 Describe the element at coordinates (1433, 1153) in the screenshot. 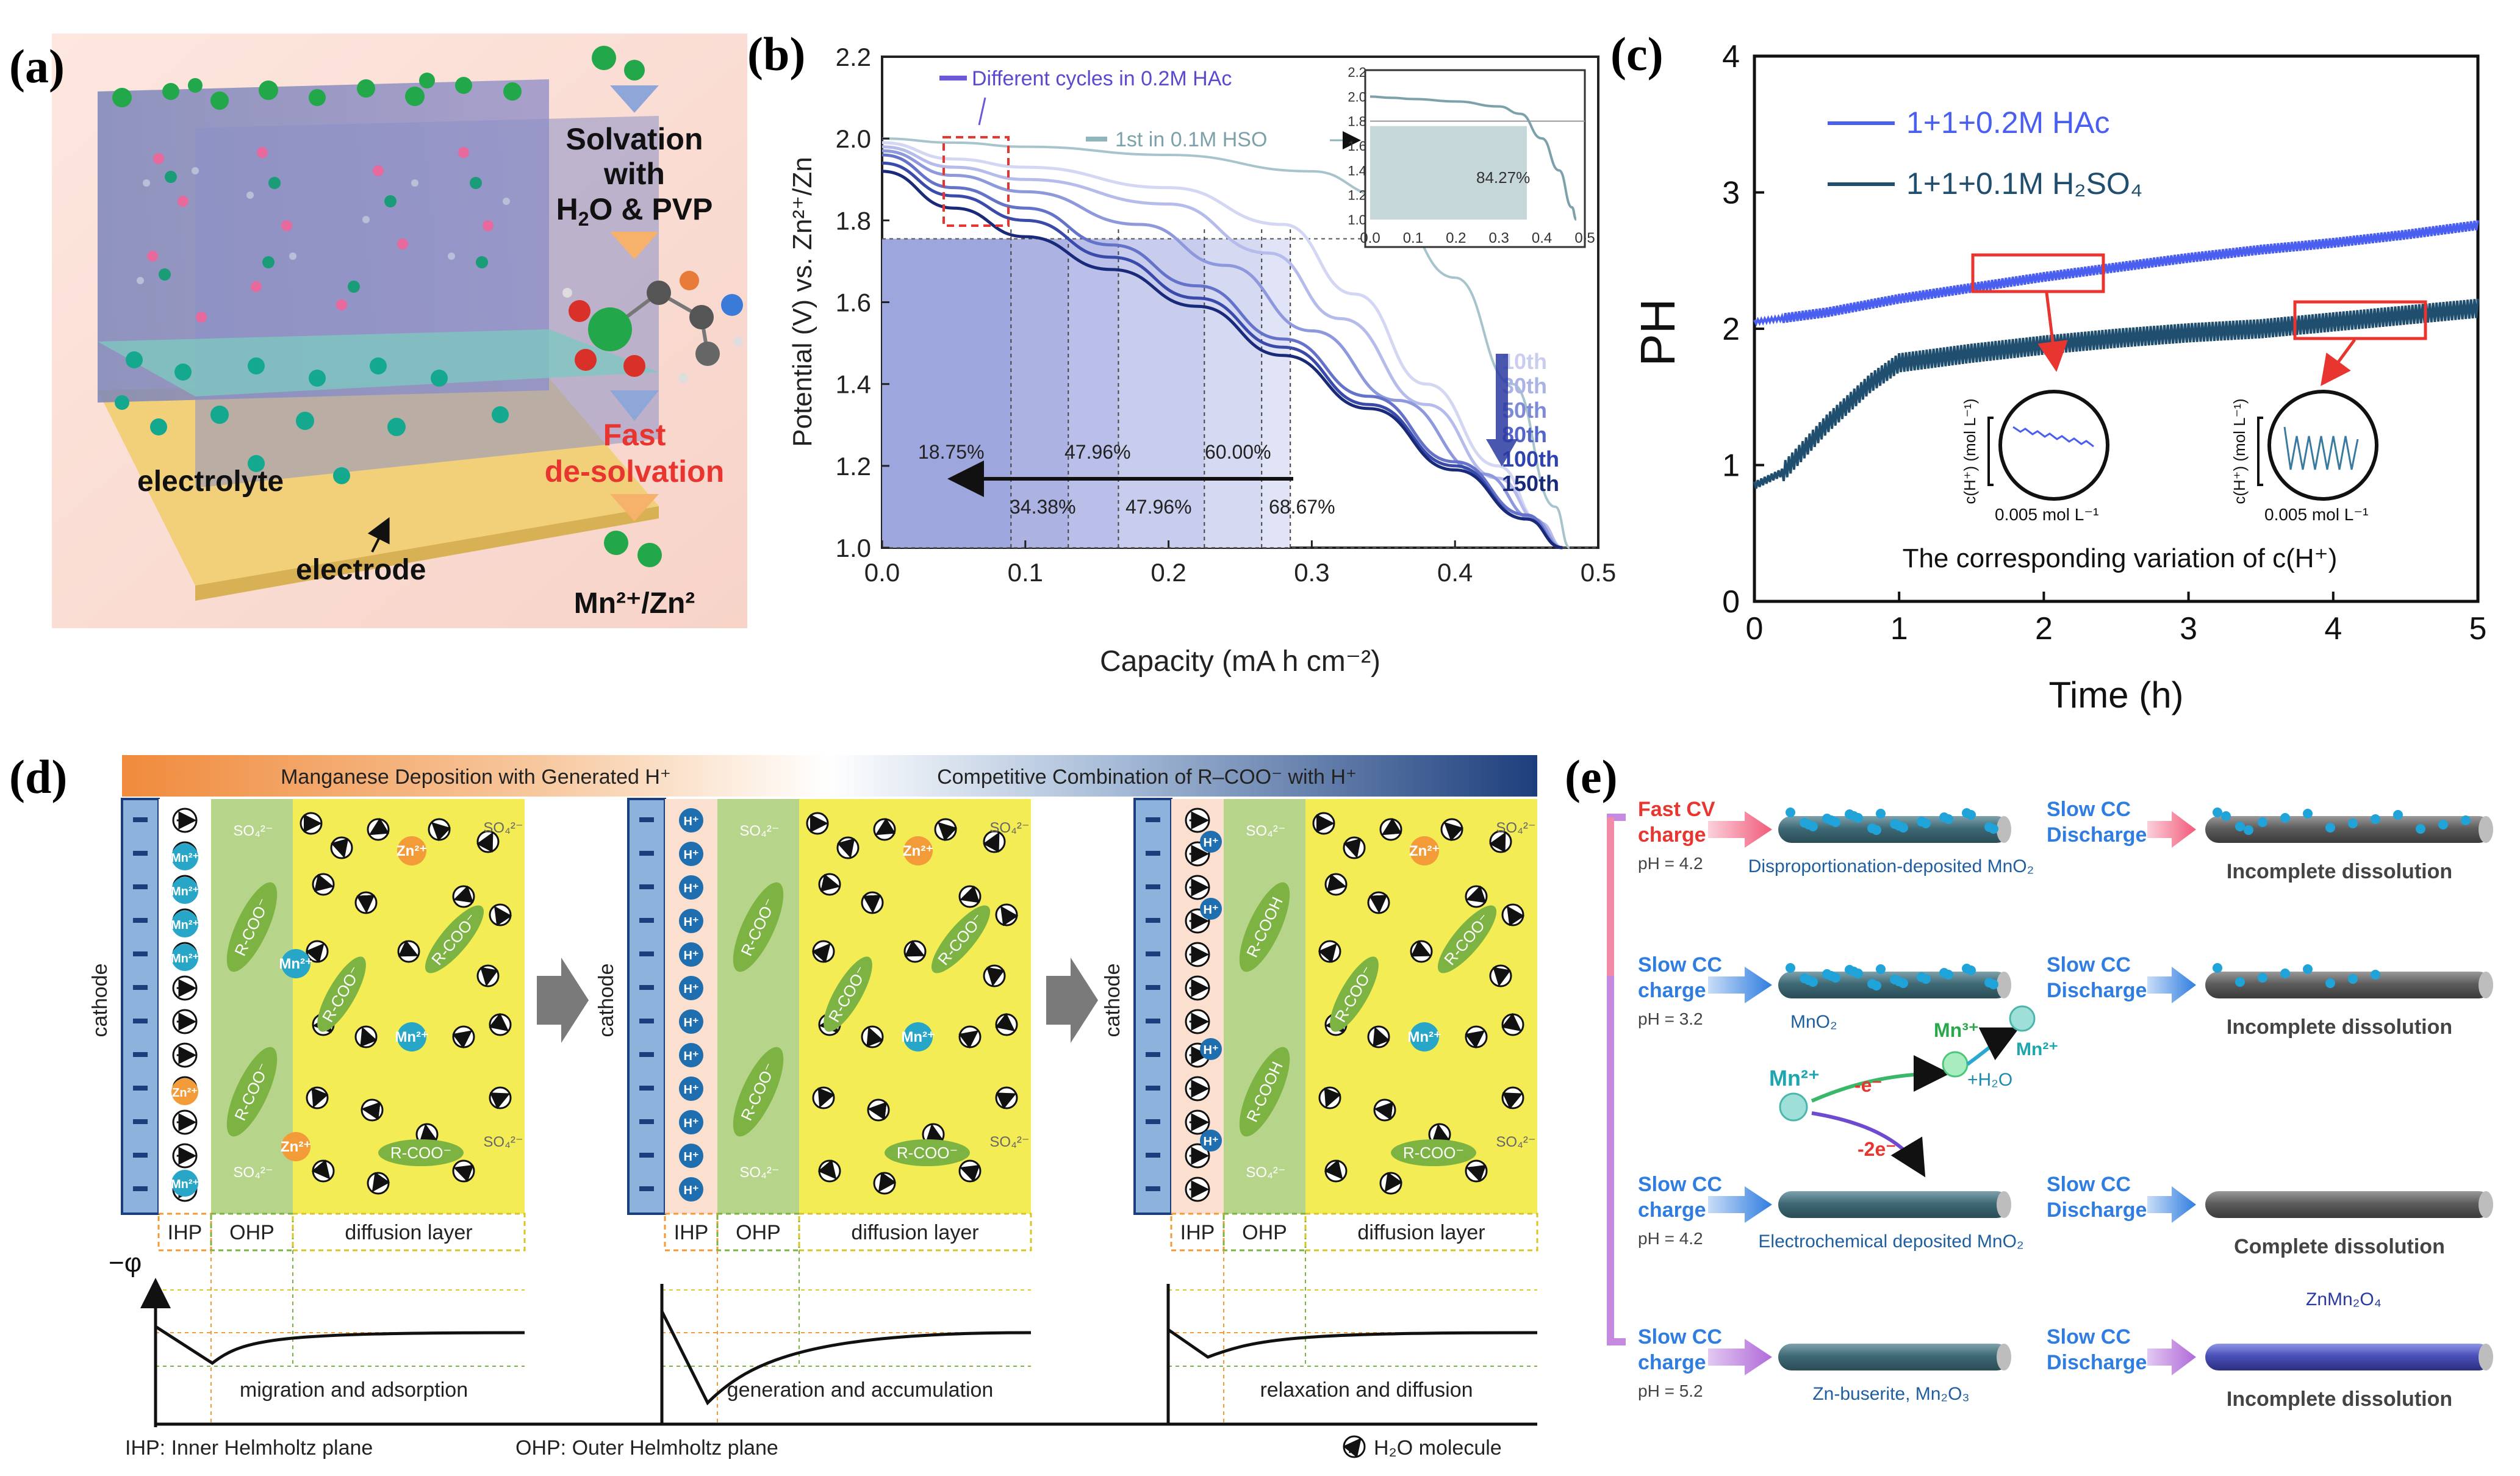

I see `ellipse-label: R-COO⁻` at that location.